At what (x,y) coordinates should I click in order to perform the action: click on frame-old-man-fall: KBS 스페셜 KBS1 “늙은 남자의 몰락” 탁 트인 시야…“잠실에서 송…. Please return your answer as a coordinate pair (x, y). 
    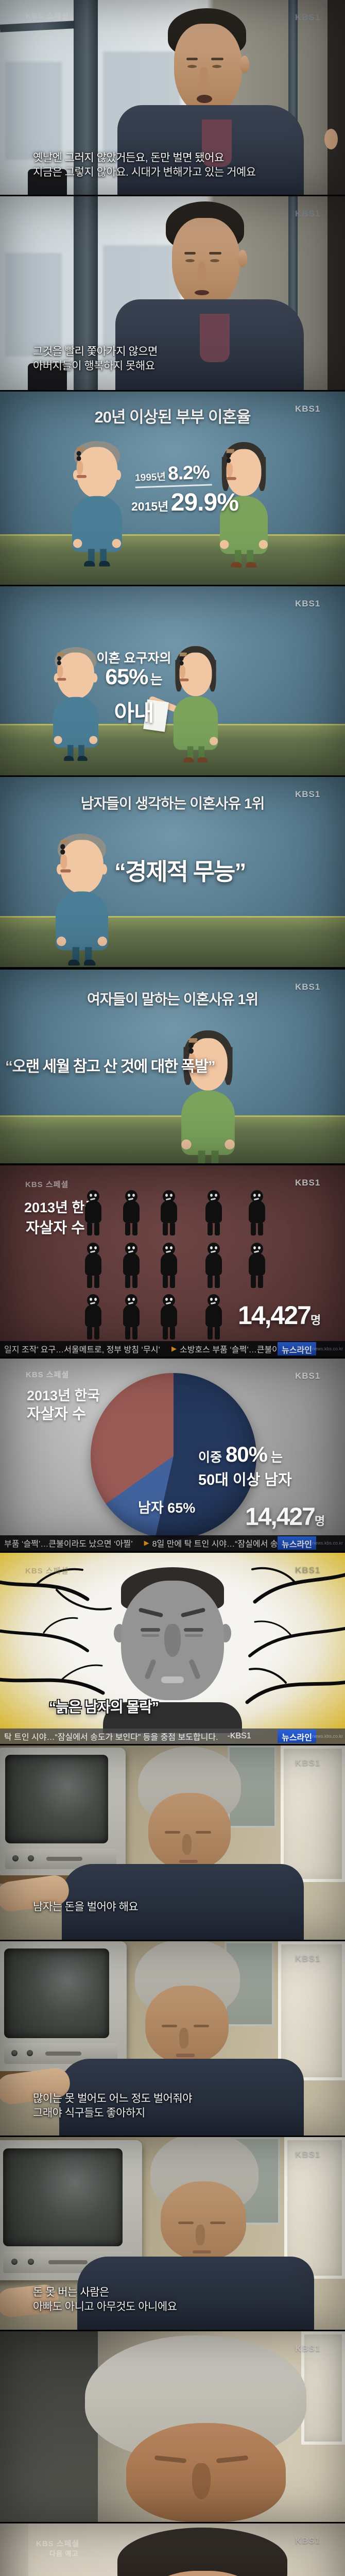
    Looking at the image, I should click on (173, 1648).